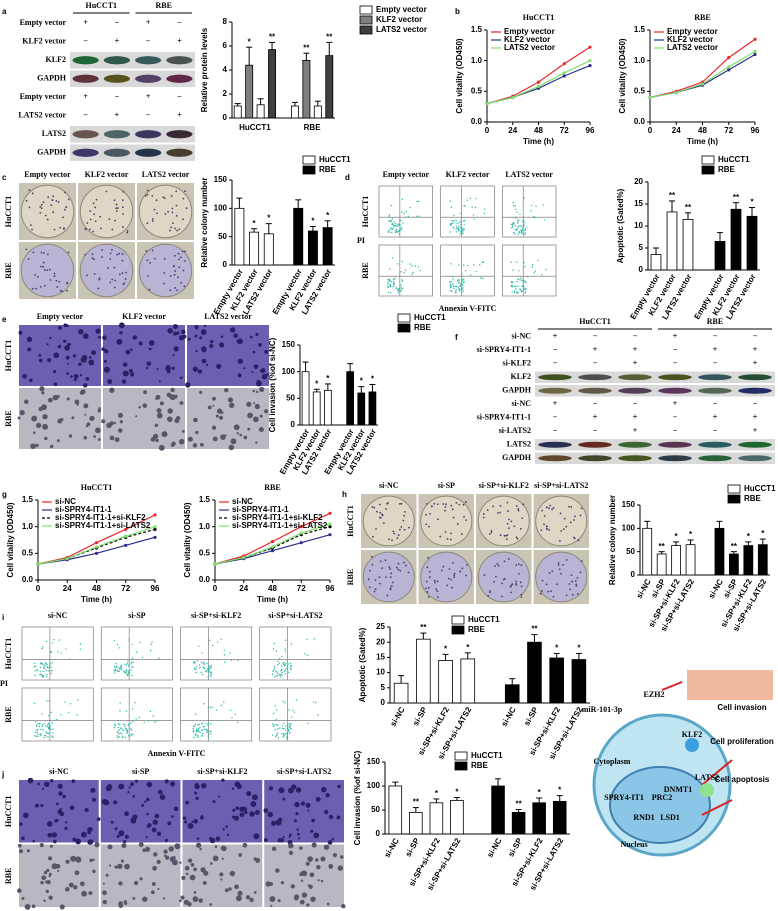  Describe the element at coordinates (461, 756) in the screenshot. I see `legend-swatch` at that location.